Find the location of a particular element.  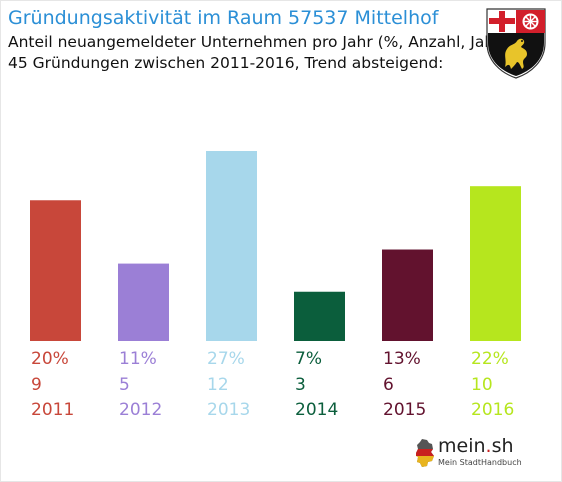

year-label-2013: 2013 is located at coordinates (228, 410).